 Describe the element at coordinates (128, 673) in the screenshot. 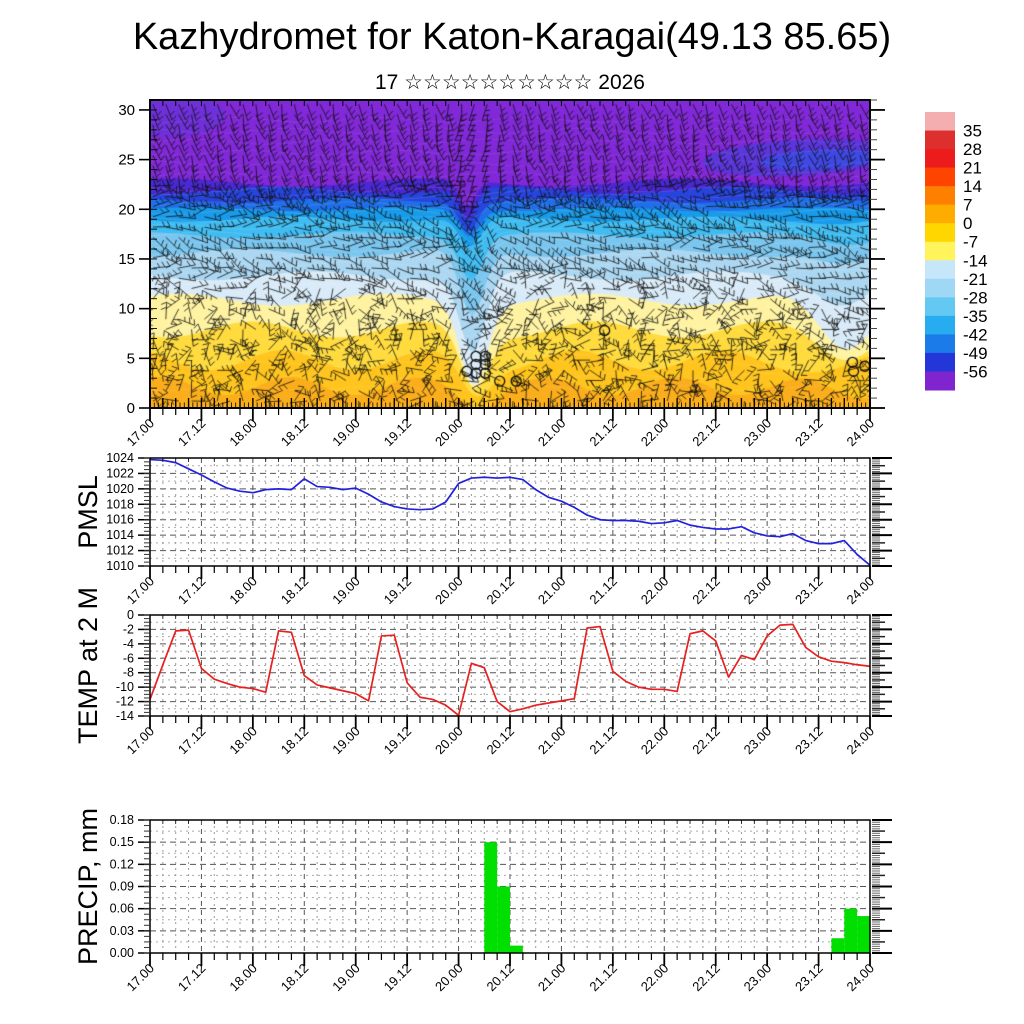

I see `y-tick-label: -8` at that location.